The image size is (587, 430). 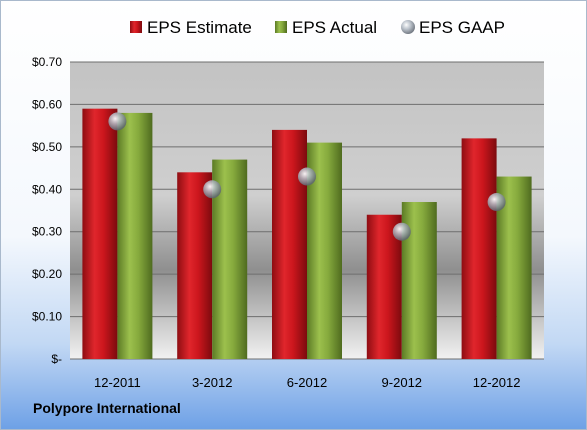 I want to click on y-tick-label: $0.20, so click(x=47, y=274).